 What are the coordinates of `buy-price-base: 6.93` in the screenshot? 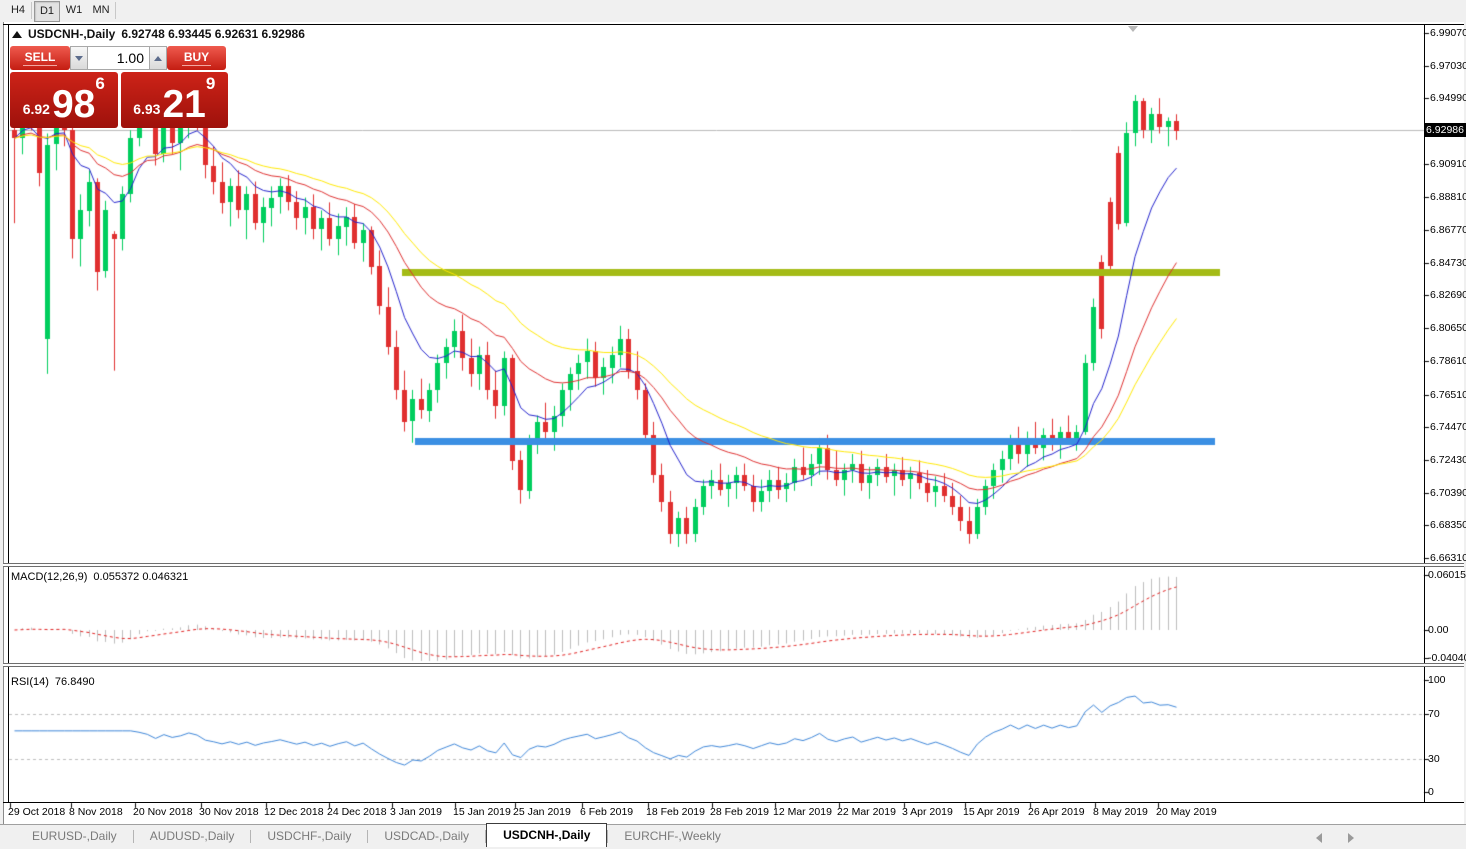 It's located at (147, 109).